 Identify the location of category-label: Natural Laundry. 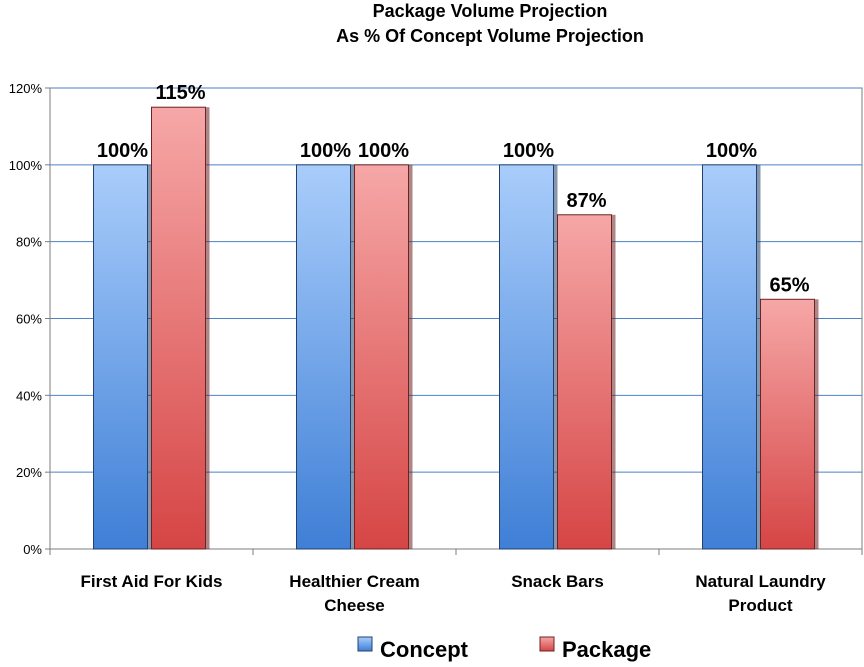
(760, 581).